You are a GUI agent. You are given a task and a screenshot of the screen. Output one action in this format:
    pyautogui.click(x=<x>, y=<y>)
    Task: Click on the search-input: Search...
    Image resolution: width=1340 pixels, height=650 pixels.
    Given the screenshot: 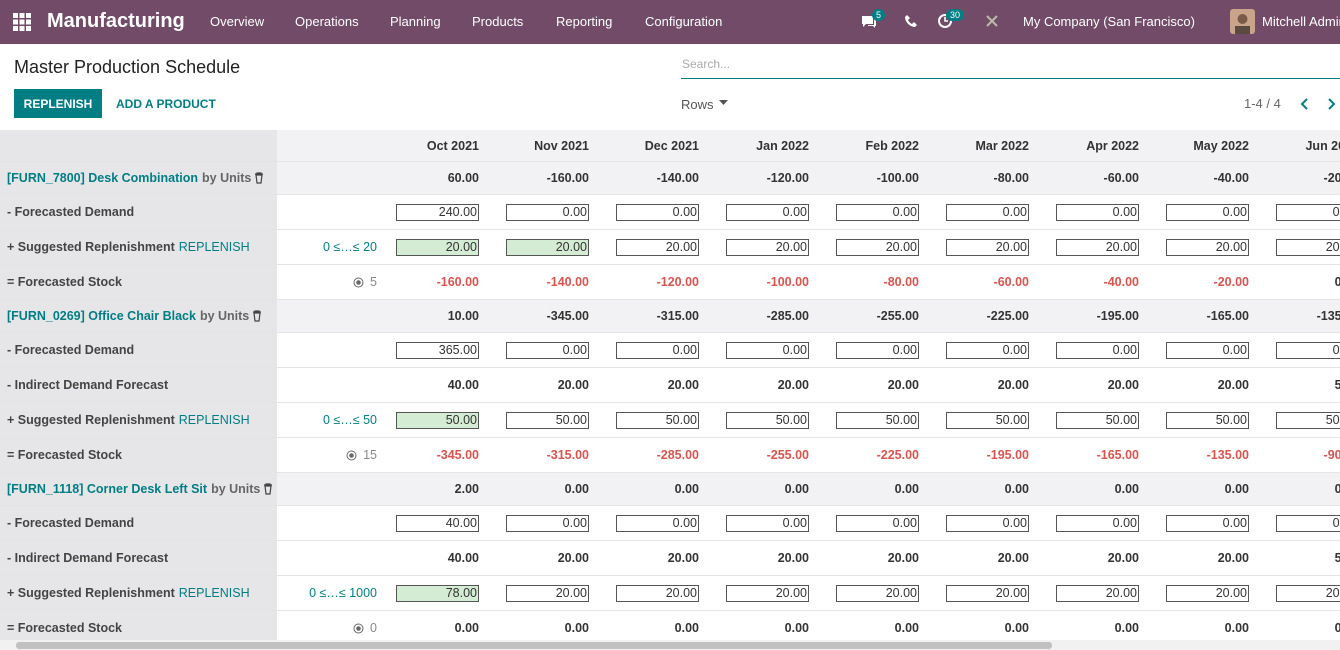 What is the action you would take?
    pyautogui.click(x=1010, y=68)
    